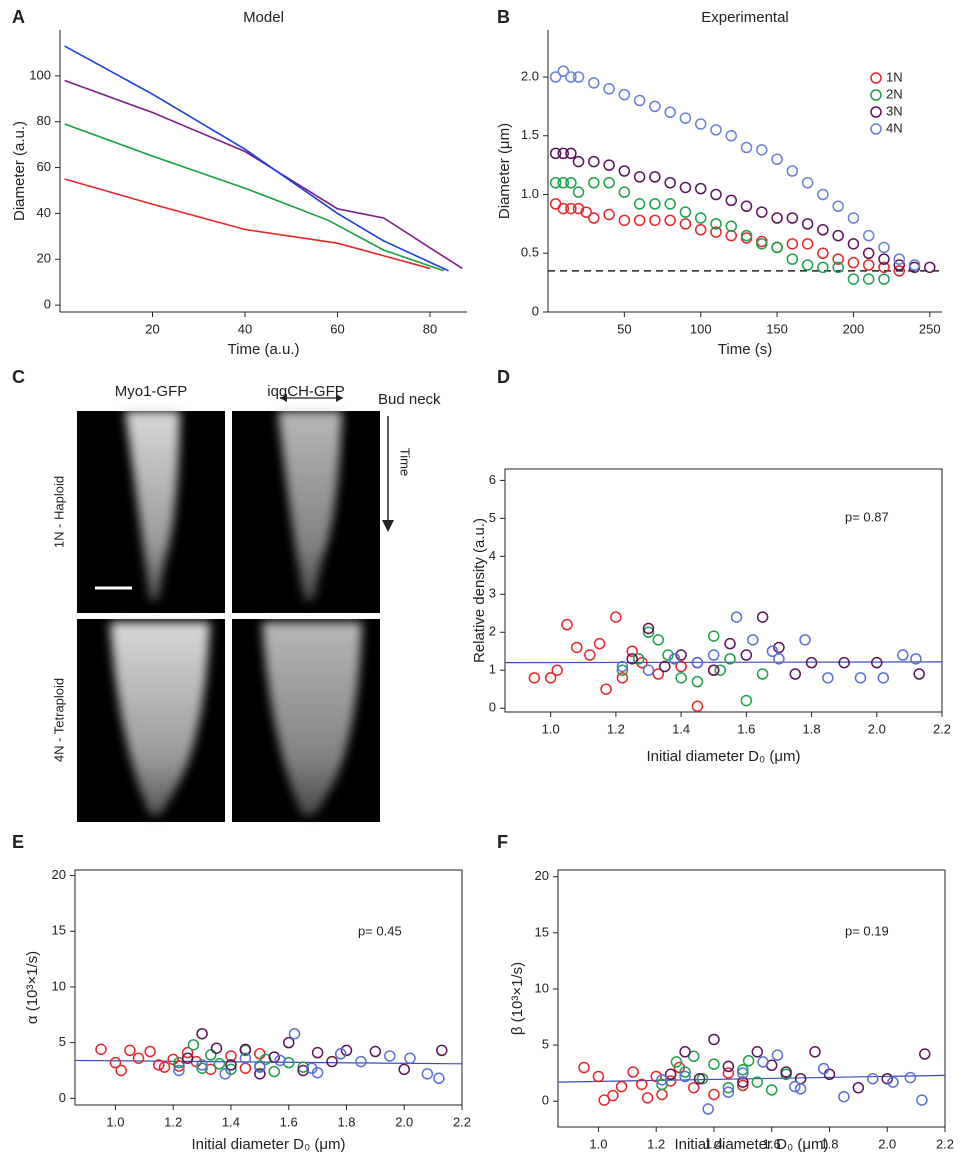 This screenshot has height=1158, width=962. What do you see at coordinates (62, 1041) in the screenshot?
I see `y-tick-label: 5` at bounding box center [62, 1041].